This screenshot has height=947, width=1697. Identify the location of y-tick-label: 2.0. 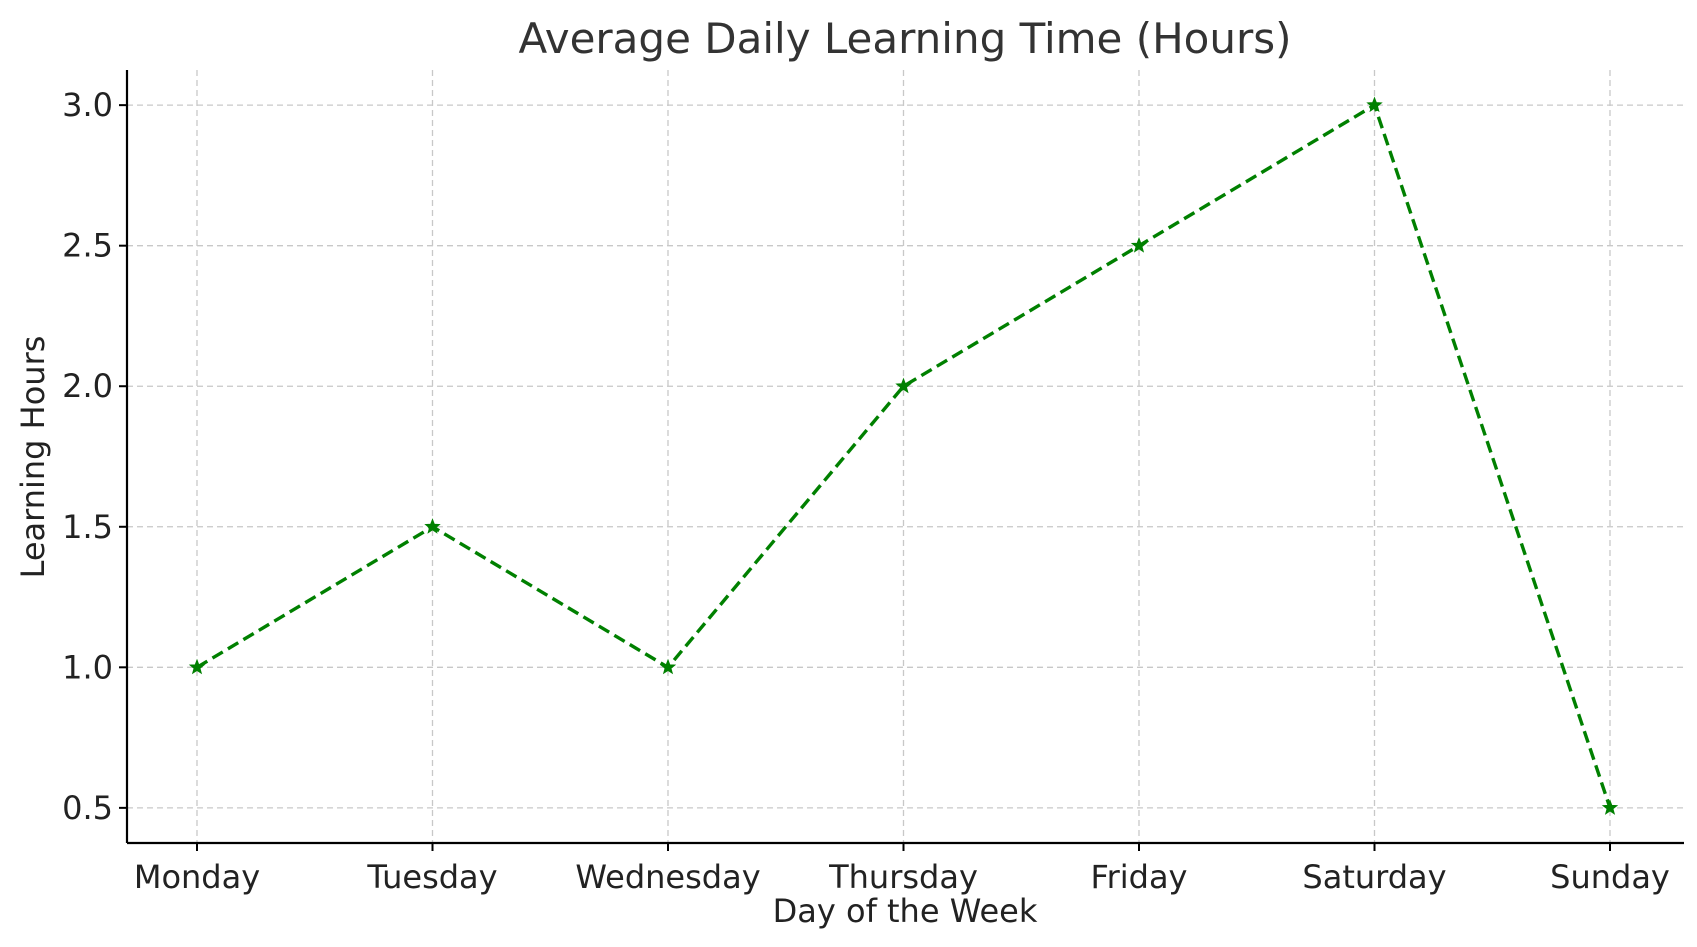
(87, 386).